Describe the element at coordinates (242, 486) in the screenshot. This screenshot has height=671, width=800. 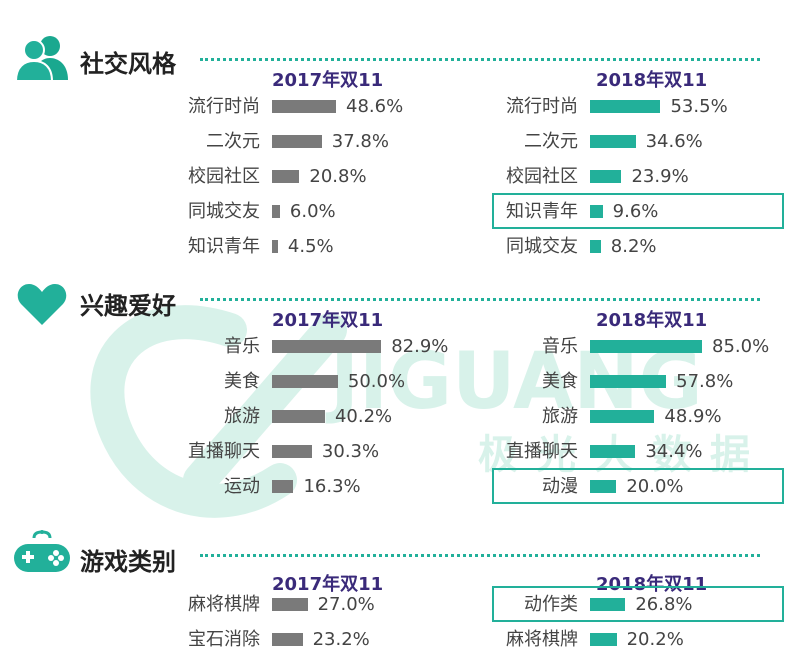
I see `category-label: 运动` at that location.